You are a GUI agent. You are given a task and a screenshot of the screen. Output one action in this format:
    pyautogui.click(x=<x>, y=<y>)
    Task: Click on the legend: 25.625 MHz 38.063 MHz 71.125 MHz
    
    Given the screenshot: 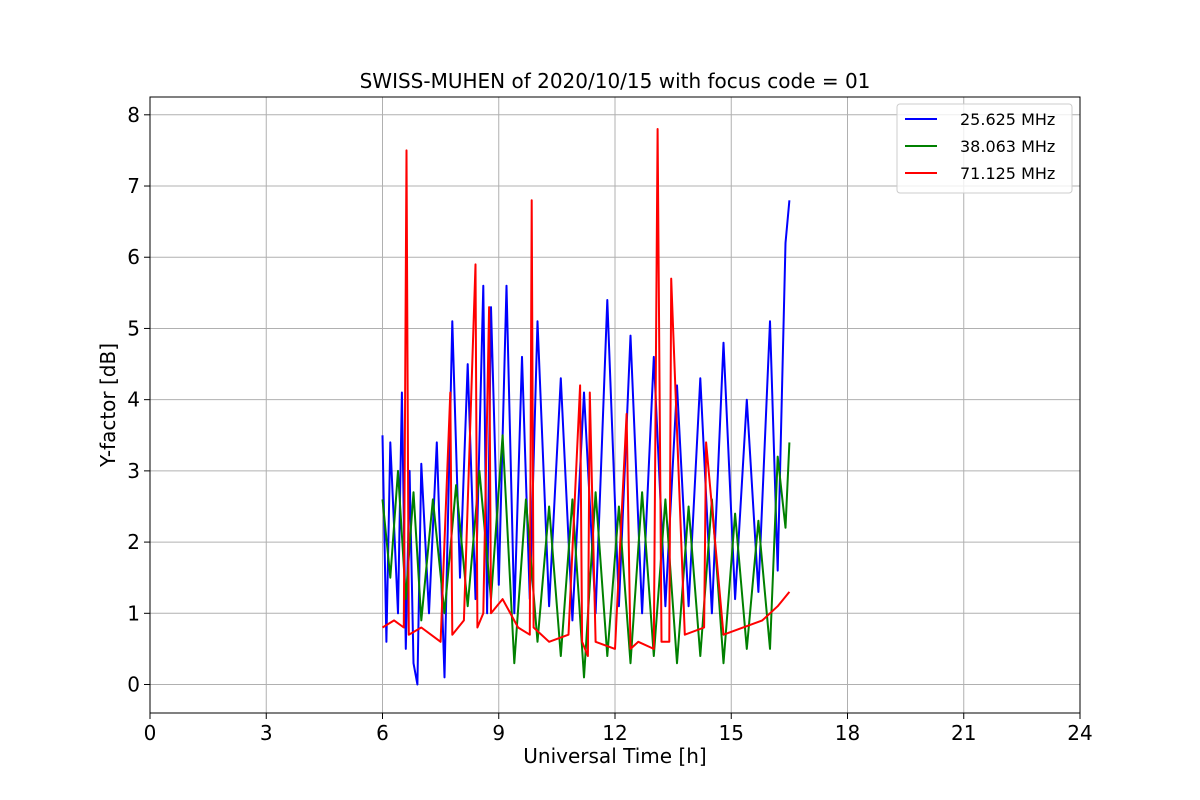 What is the action you would take?
    pyautogui.click(x=984, y=148)
    